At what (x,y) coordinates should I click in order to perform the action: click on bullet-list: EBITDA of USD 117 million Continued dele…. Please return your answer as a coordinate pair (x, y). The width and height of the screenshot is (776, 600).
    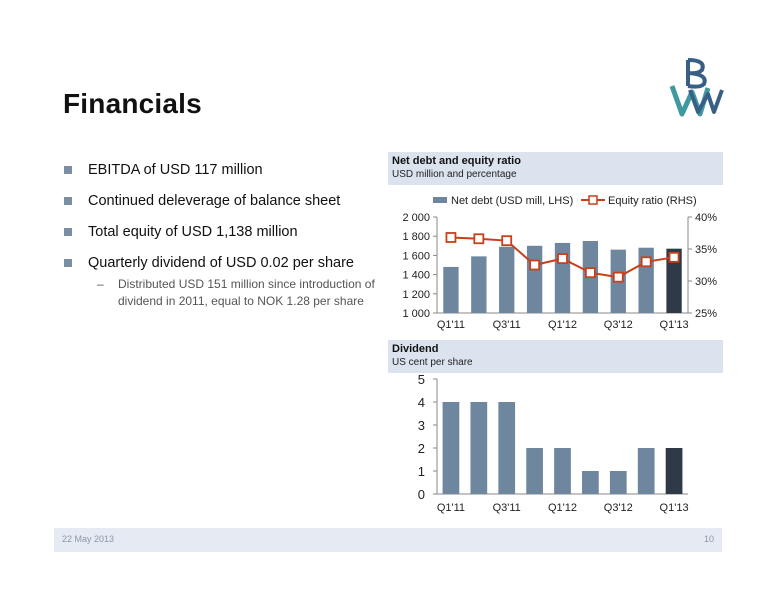
    Looking at the image, I should click on (223, 235).